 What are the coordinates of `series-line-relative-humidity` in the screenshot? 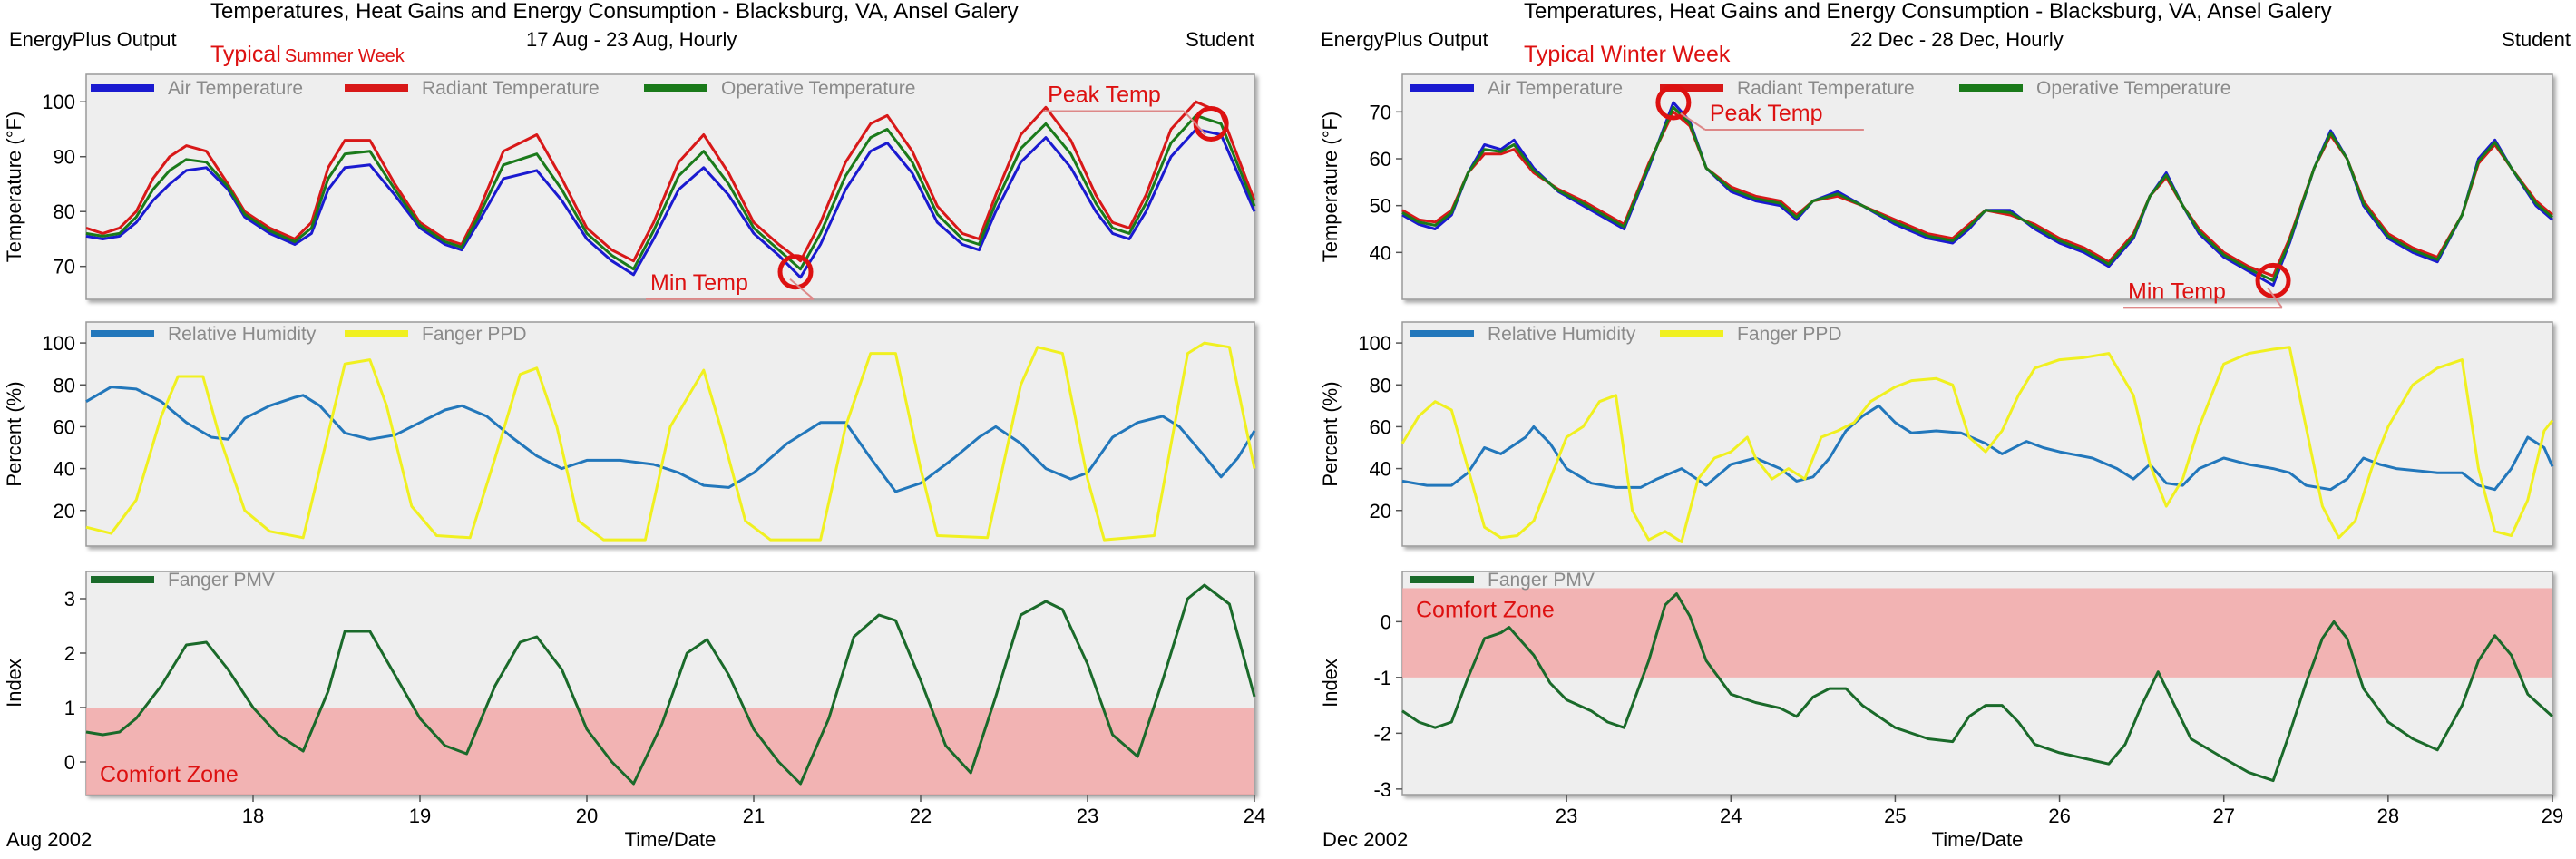 It's located at (1977, 448).